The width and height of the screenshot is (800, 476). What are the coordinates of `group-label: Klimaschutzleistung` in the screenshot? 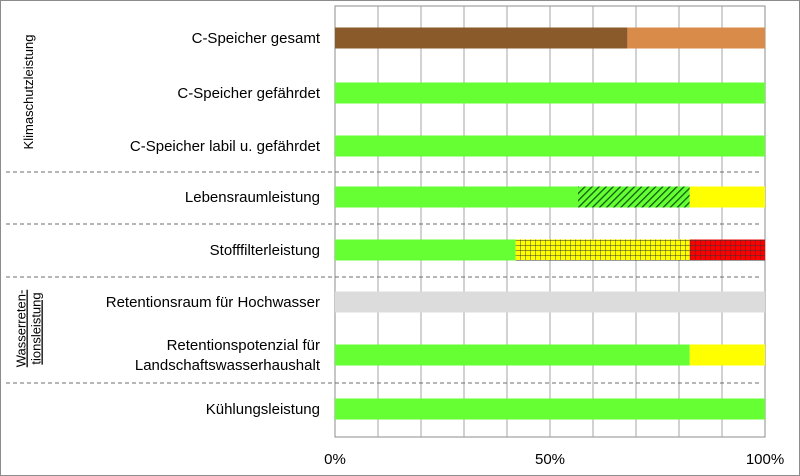 It's located at (28, 92).